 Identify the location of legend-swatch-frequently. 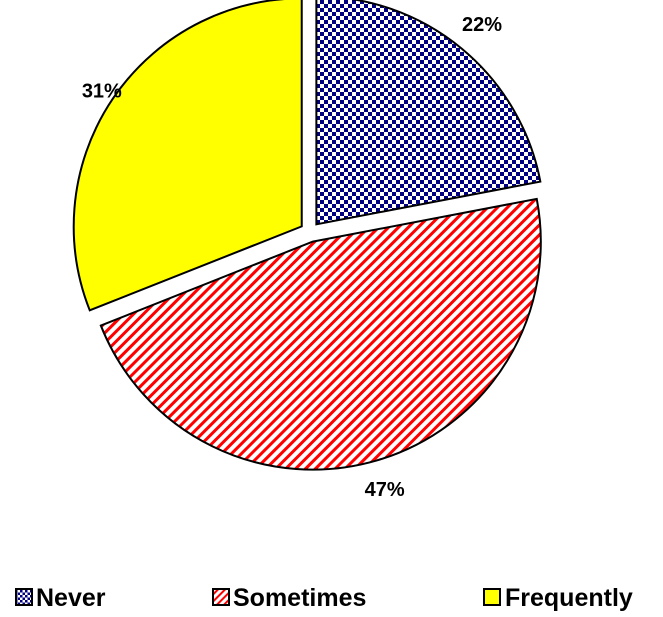
(492, 597).